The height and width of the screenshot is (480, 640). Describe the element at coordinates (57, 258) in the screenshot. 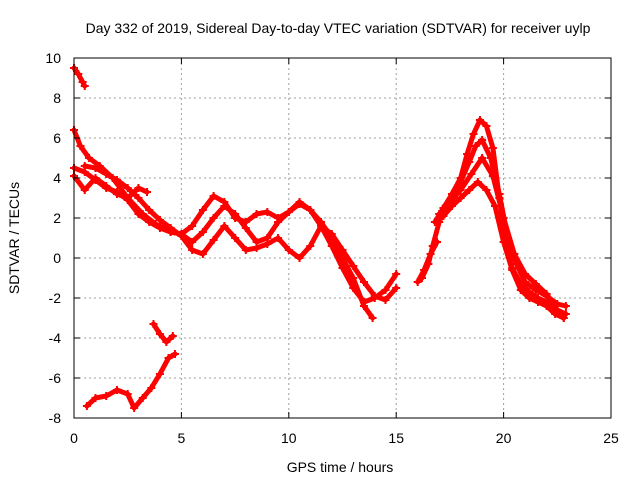

I see `y-tick-label: 0` at that location.